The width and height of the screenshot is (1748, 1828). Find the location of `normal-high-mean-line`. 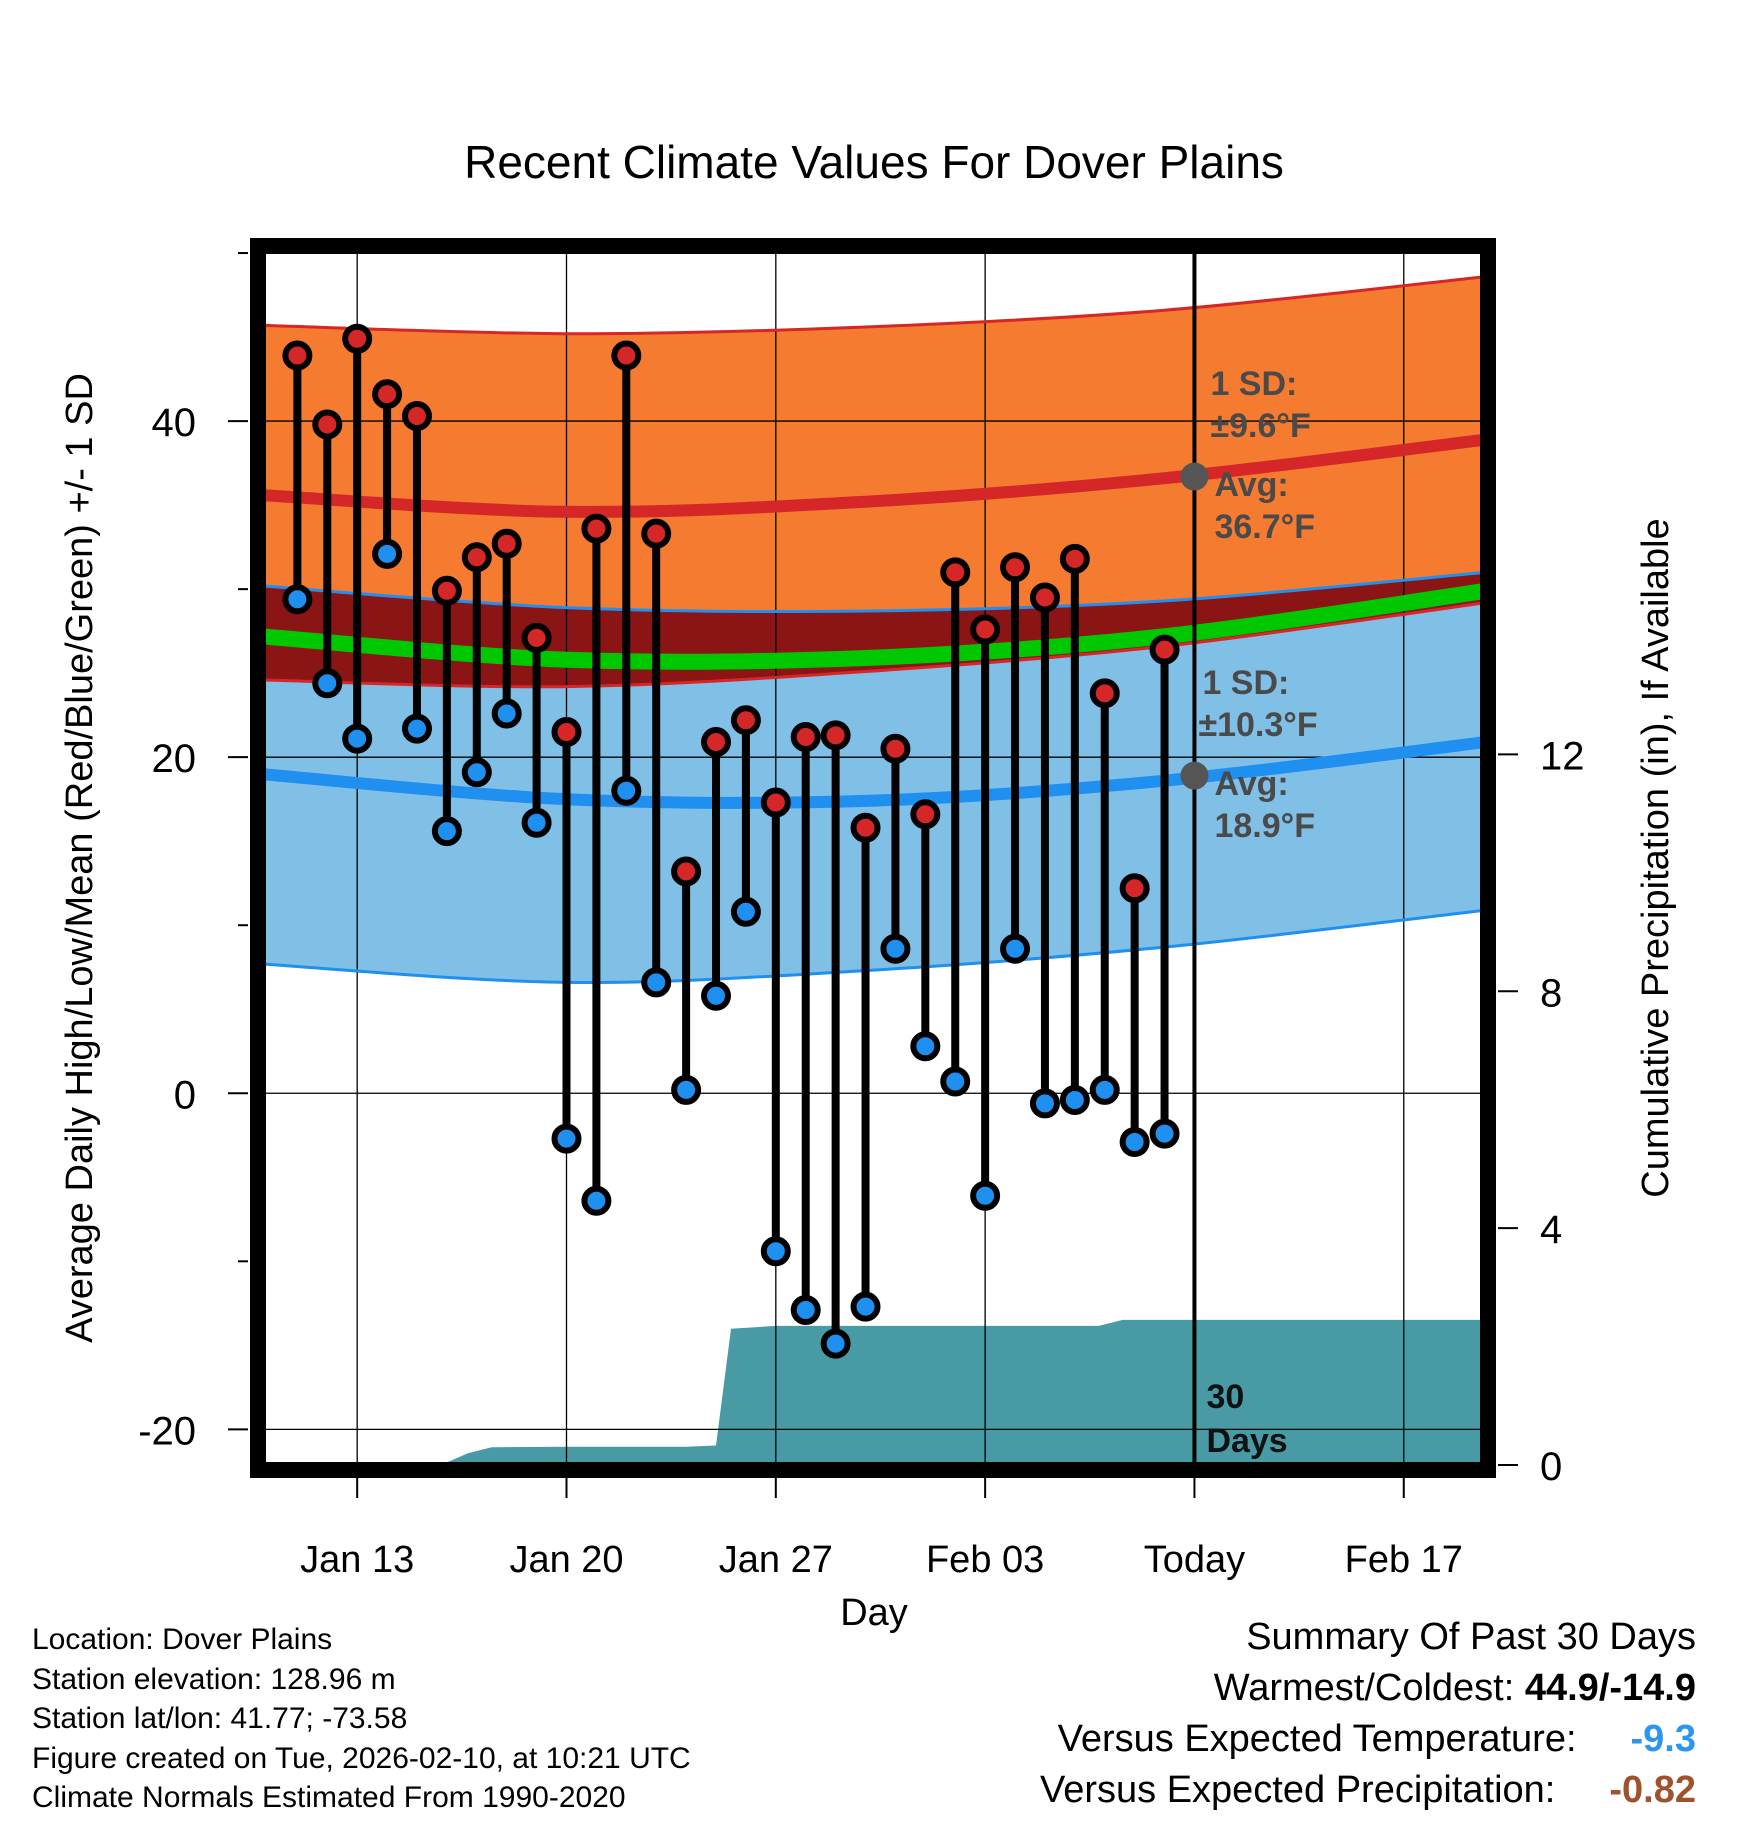

normal-high-mean-line is located at coordinates (873, 475).